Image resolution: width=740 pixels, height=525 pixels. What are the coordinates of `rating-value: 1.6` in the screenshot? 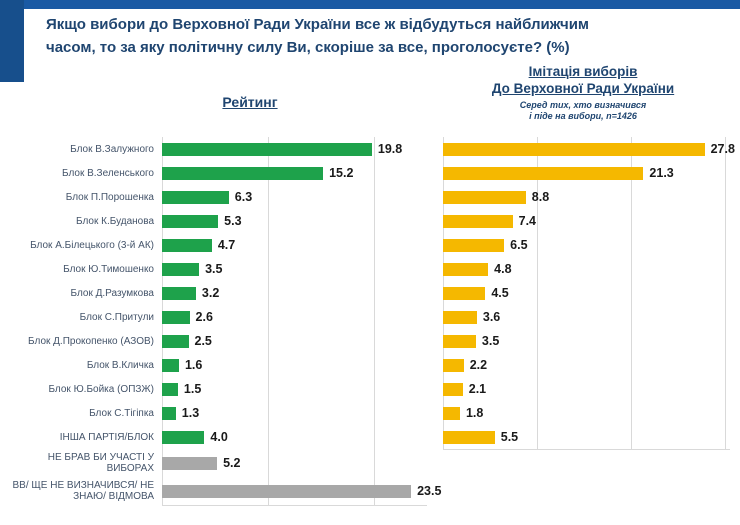 It's located at (193, 365).